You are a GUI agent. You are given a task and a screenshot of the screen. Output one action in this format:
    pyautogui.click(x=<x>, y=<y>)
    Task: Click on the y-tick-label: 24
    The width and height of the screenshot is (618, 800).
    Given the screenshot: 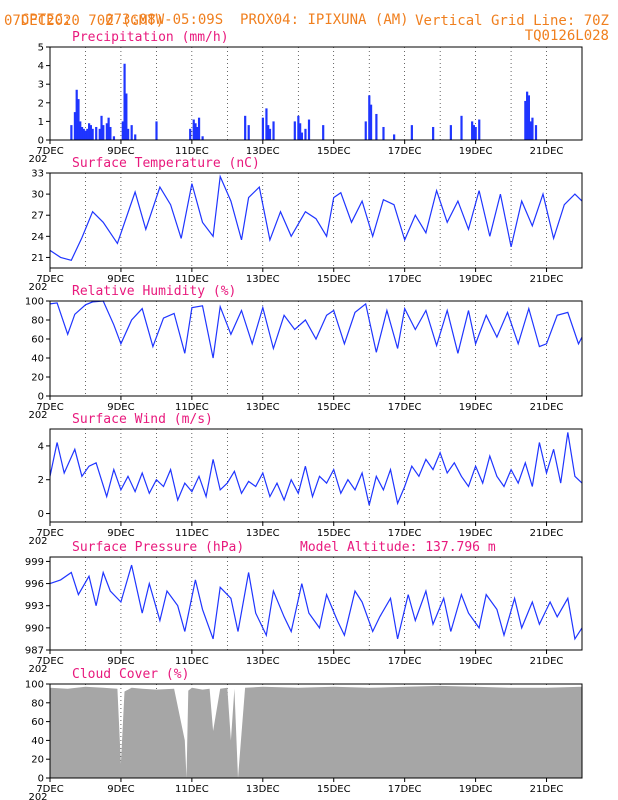 What is the action you would take?
    pyautogui.click(x=37, y=237)
    